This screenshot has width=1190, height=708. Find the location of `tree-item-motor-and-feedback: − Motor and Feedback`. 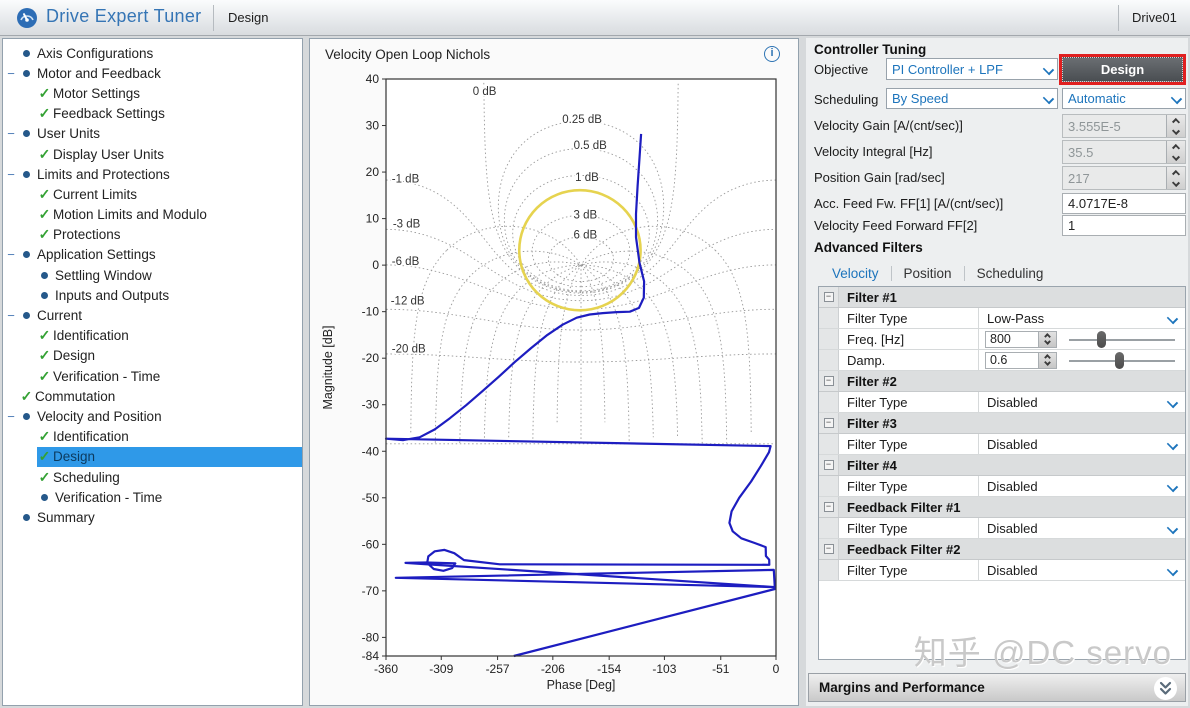

tree-item-motor-and-feedback: − Motor and Feedback is located at coordinates (152, 73).